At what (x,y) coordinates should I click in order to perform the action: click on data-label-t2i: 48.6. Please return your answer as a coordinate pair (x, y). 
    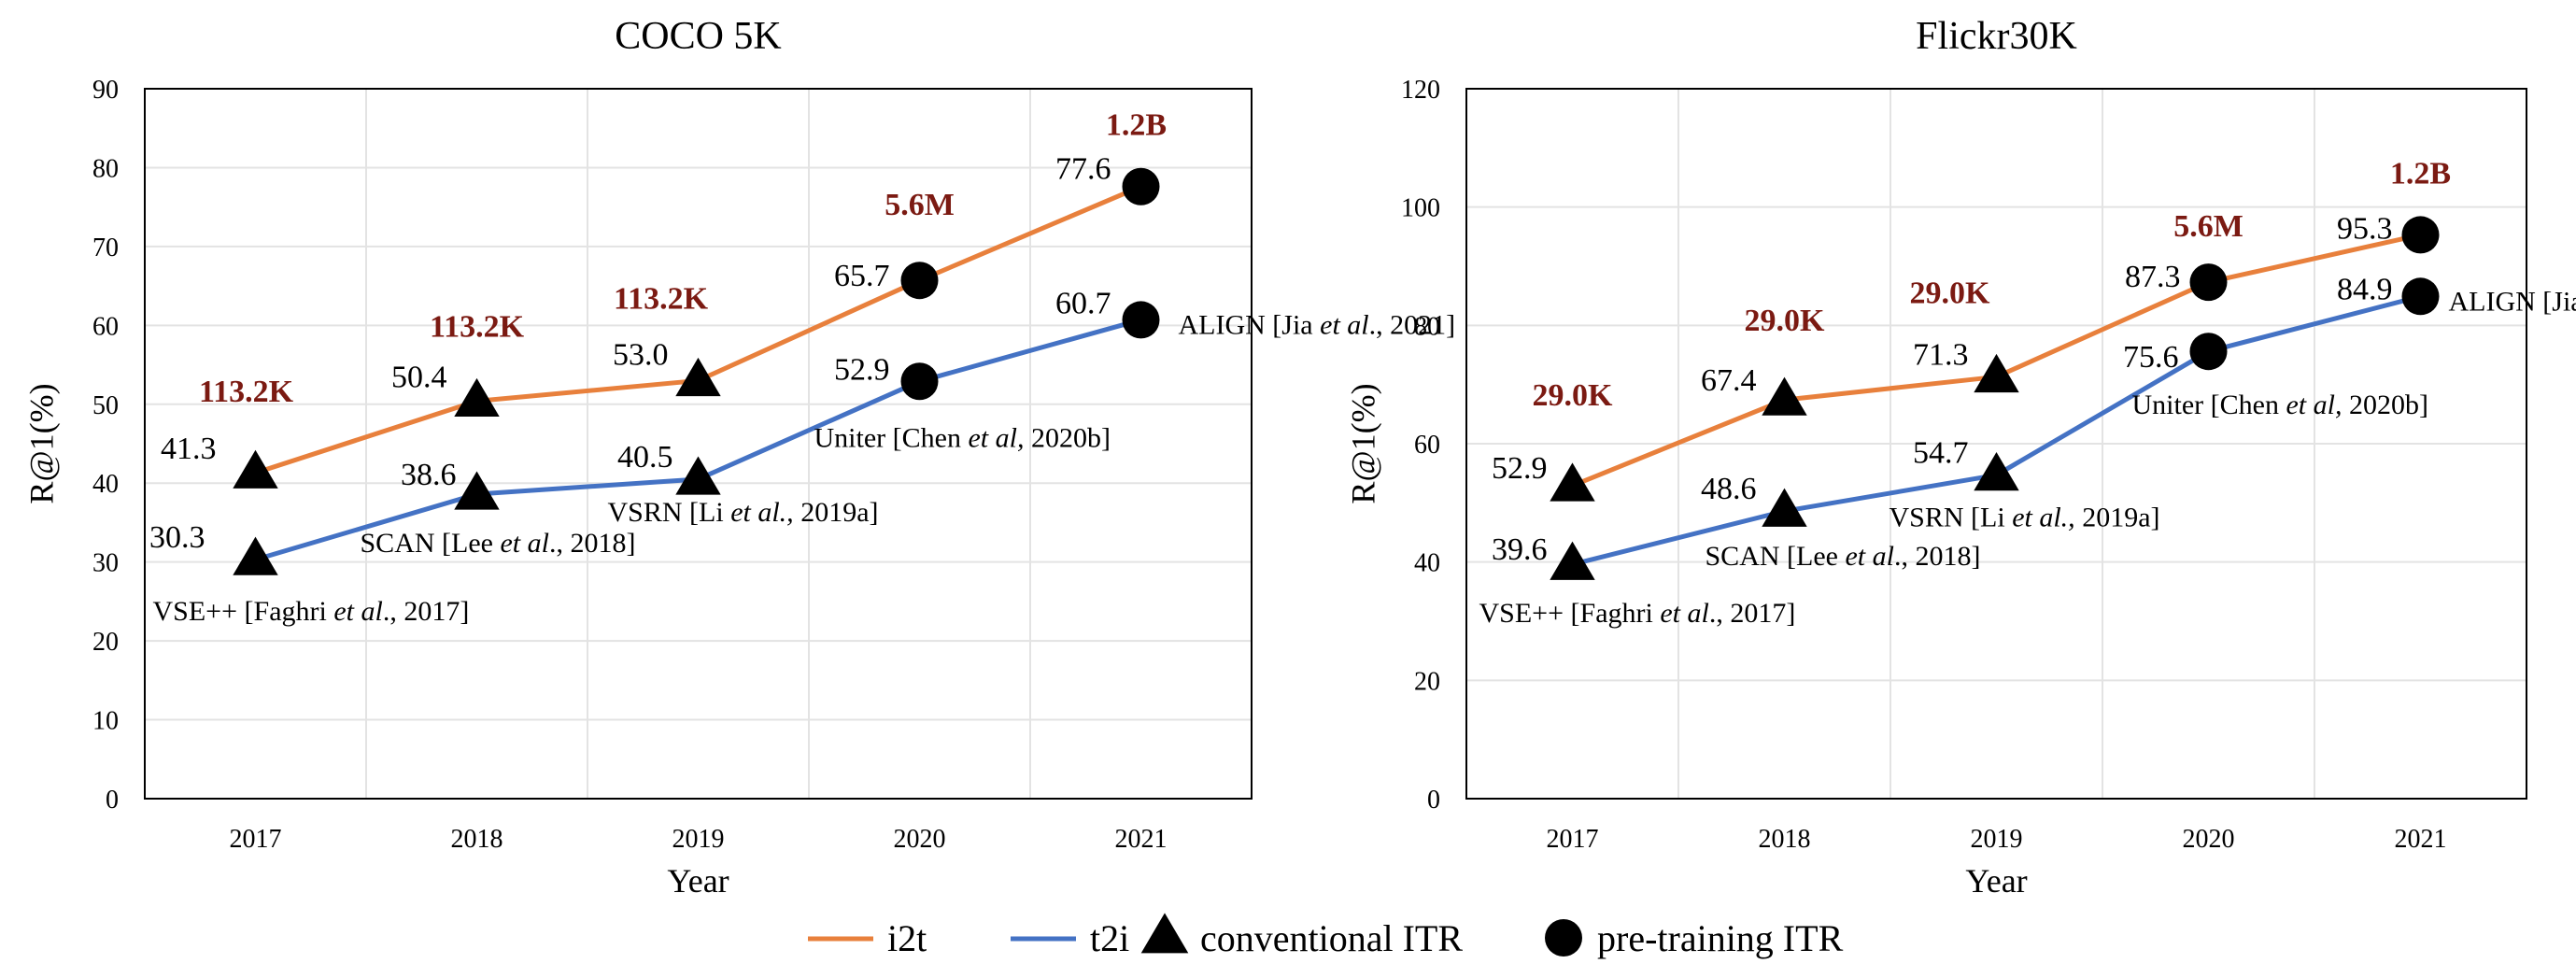
    Looking at the image, I should click on (1729, 489).